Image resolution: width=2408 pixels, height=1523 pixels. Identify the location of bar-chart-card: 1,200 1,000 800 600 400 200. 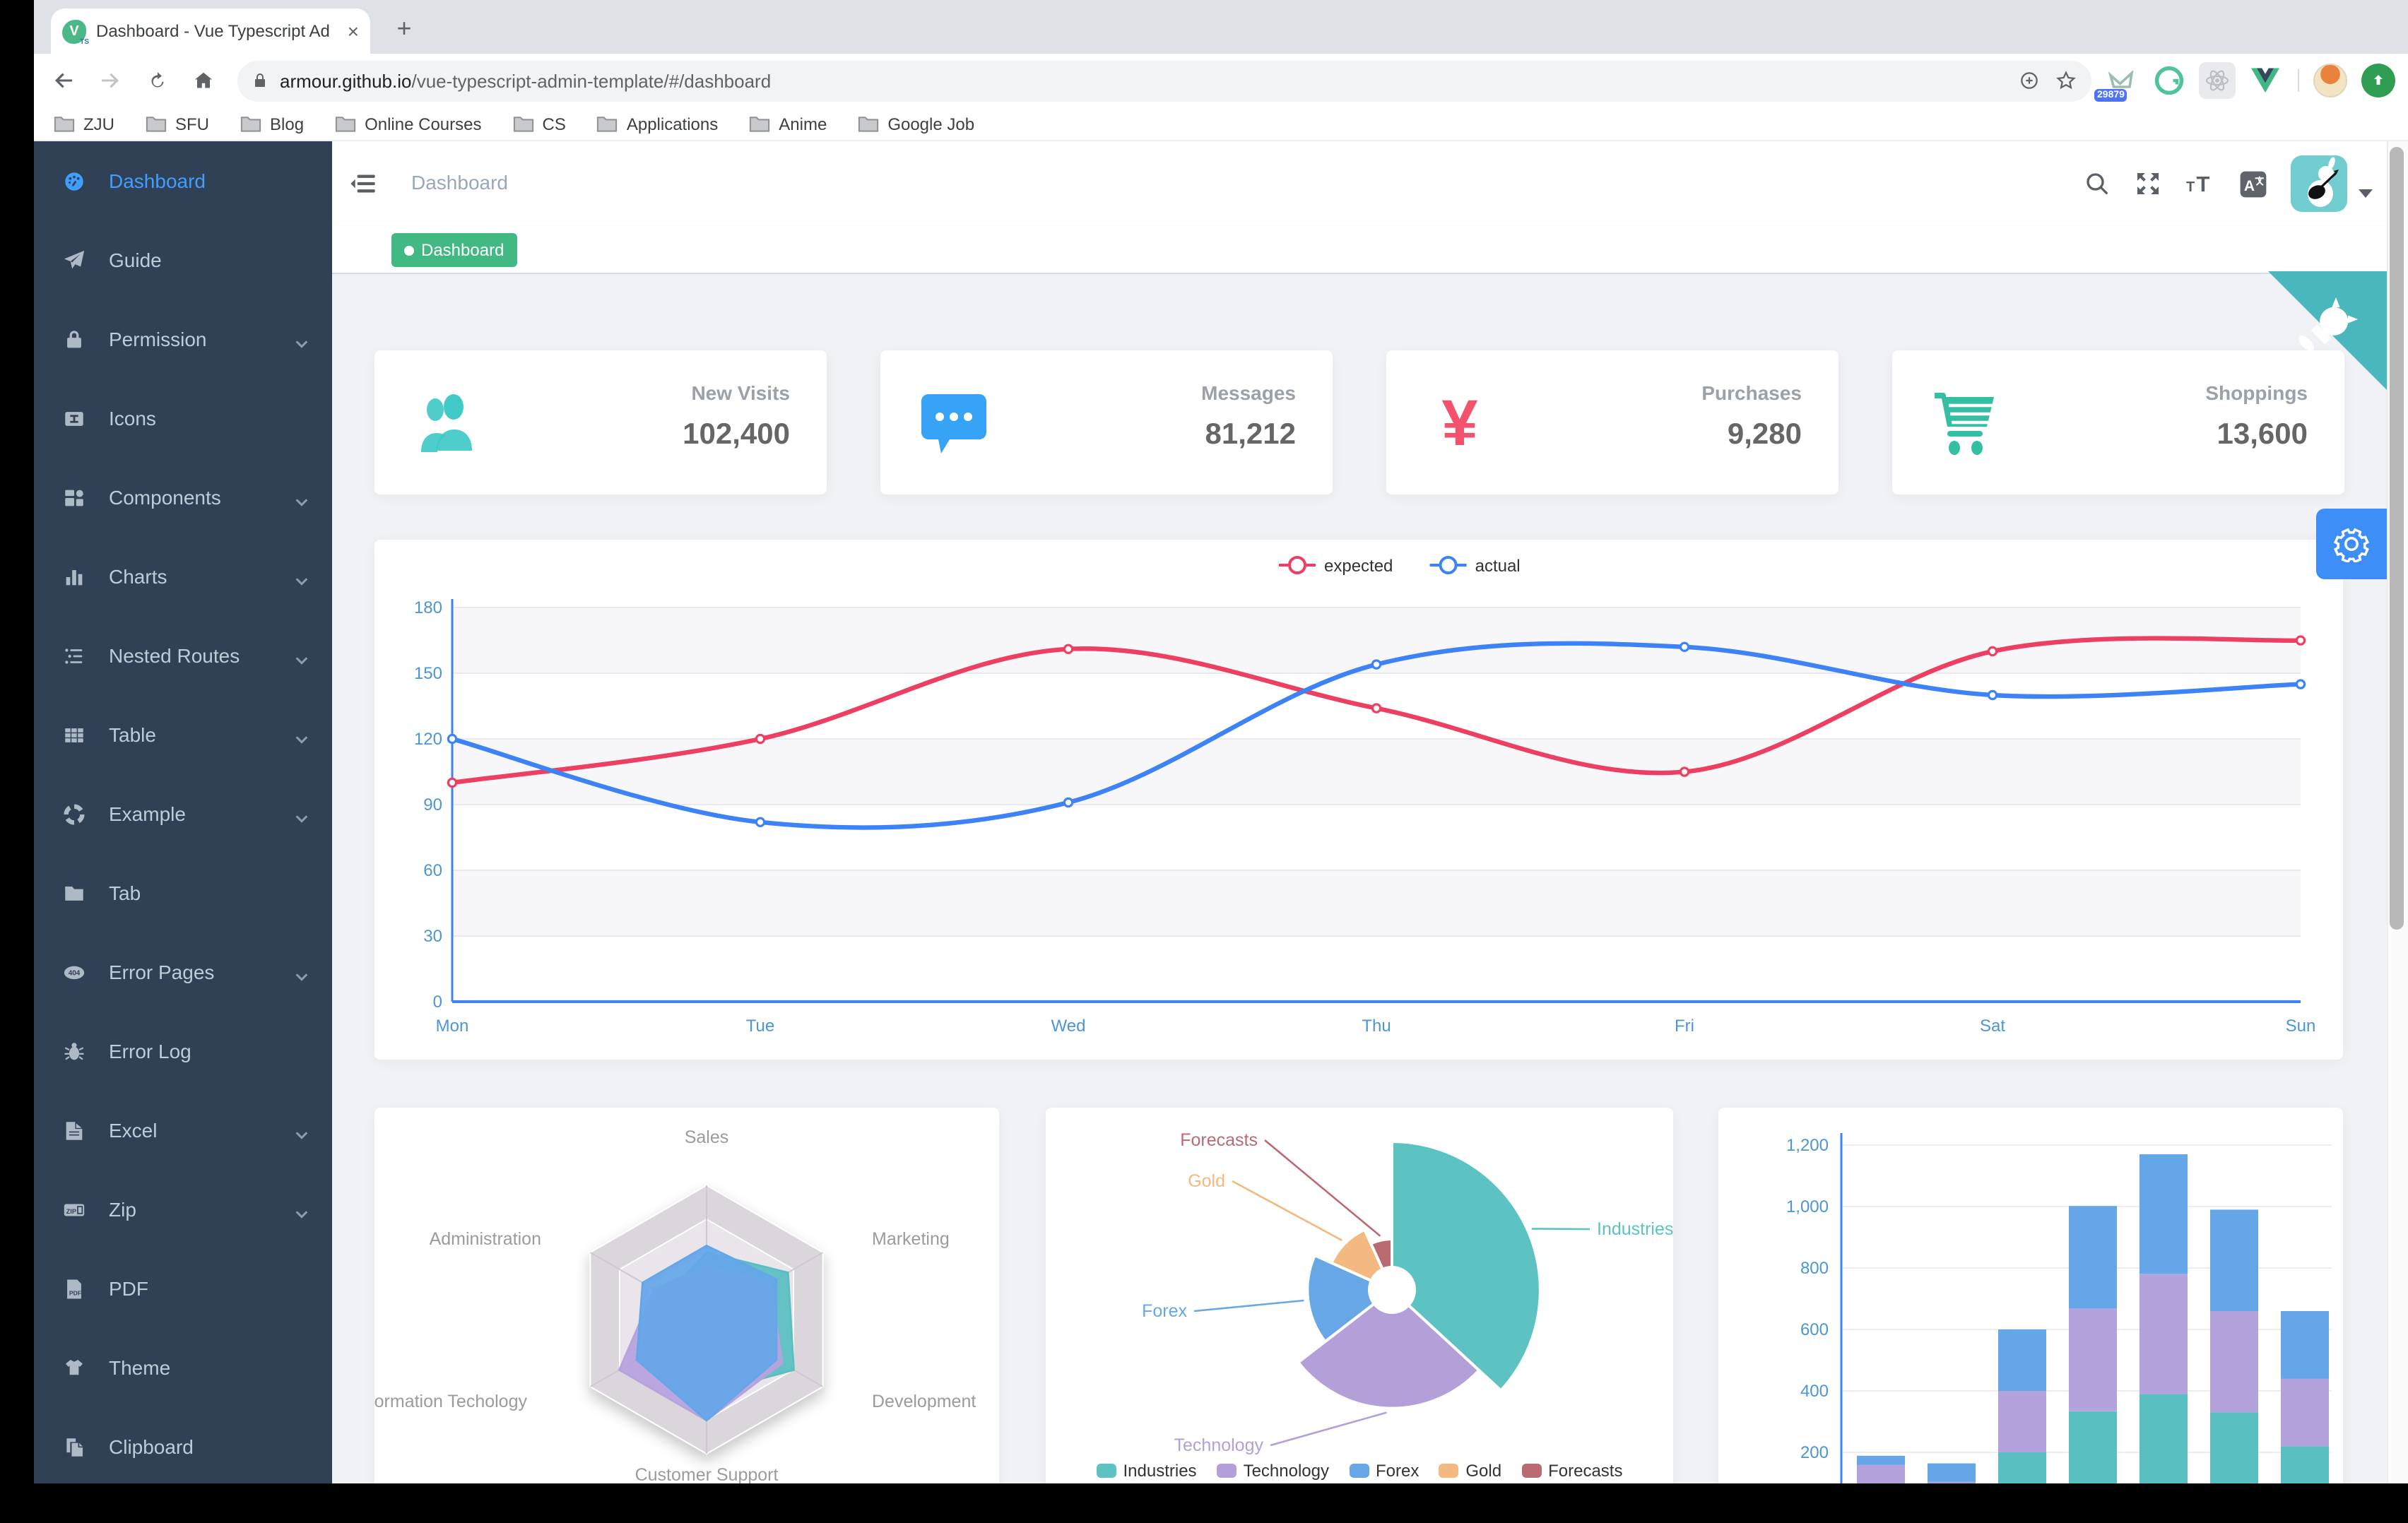
(2030, 1295).